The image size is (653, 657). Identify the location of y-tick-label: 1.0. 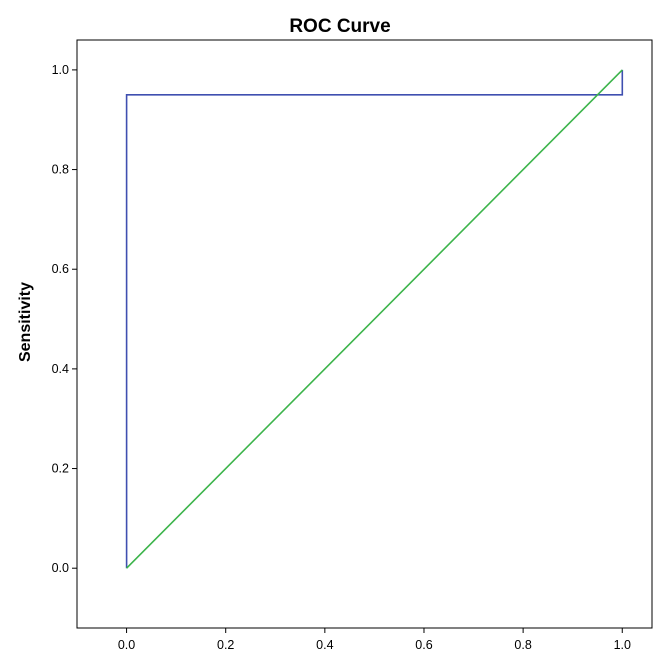
(60, 70).